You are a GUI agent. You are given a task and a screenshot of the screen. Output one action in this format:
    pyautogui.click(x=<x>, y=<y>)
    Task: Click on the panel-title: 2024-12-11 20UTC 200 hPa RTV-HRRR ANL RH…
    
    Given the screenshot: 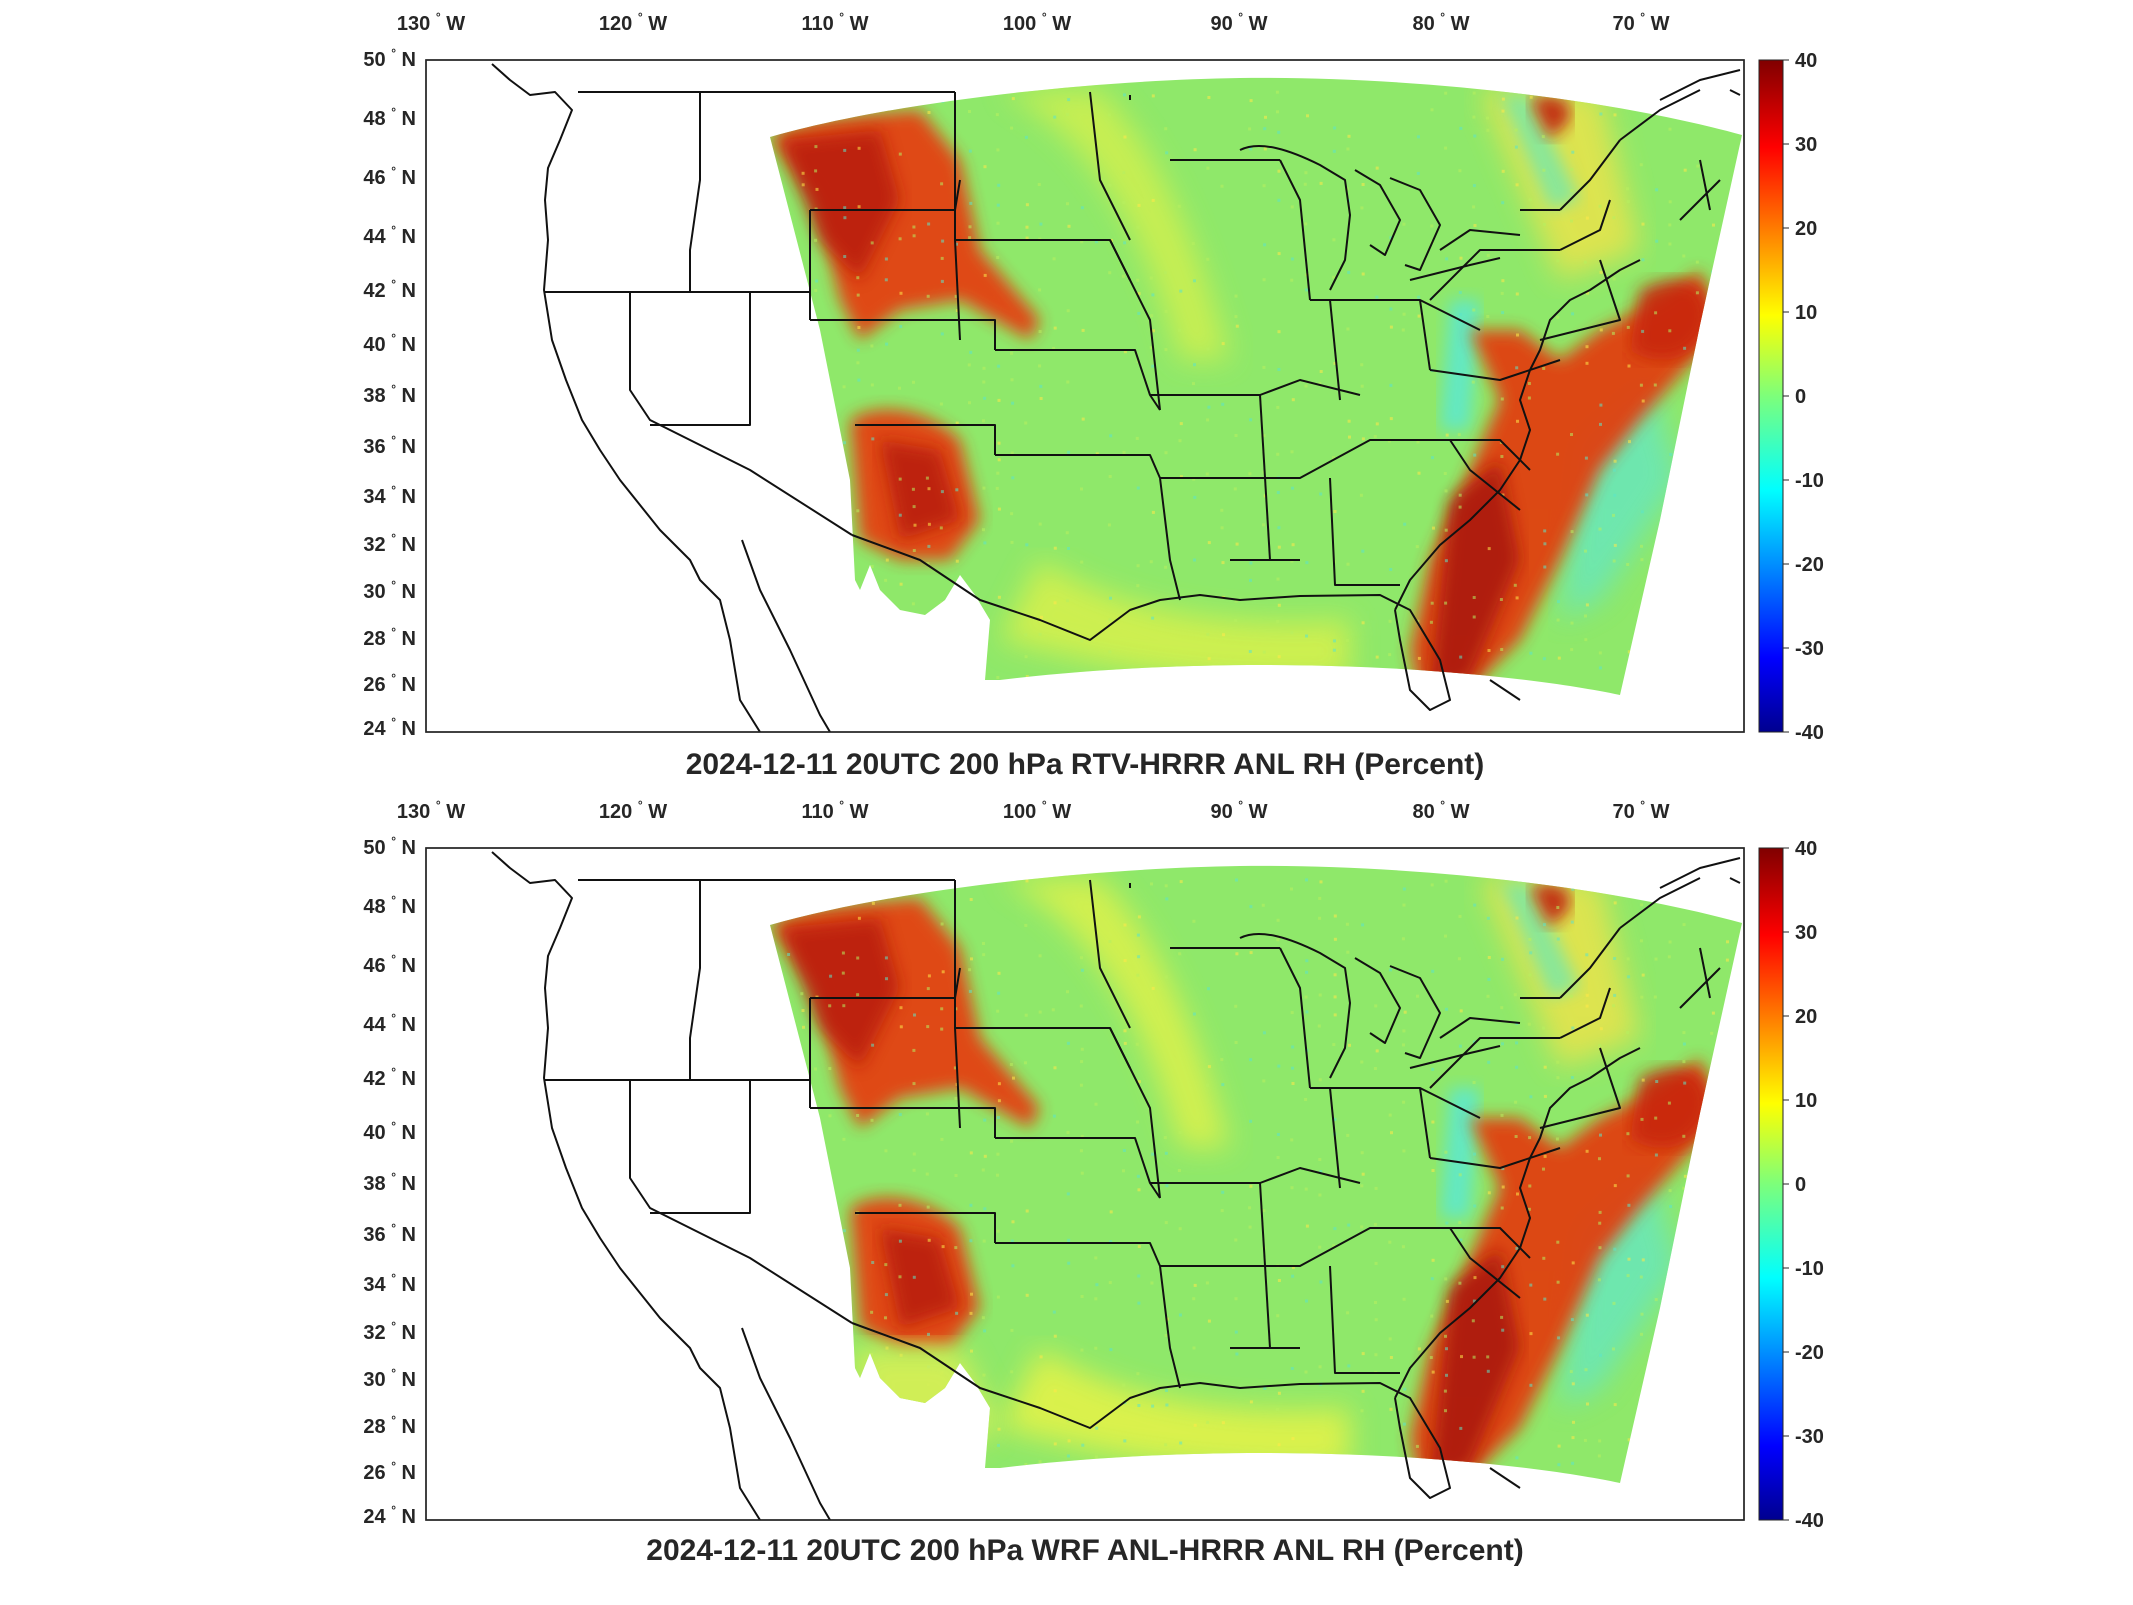 What is the action you would take?
    pyautogui.click(x=1085, y=764)
    